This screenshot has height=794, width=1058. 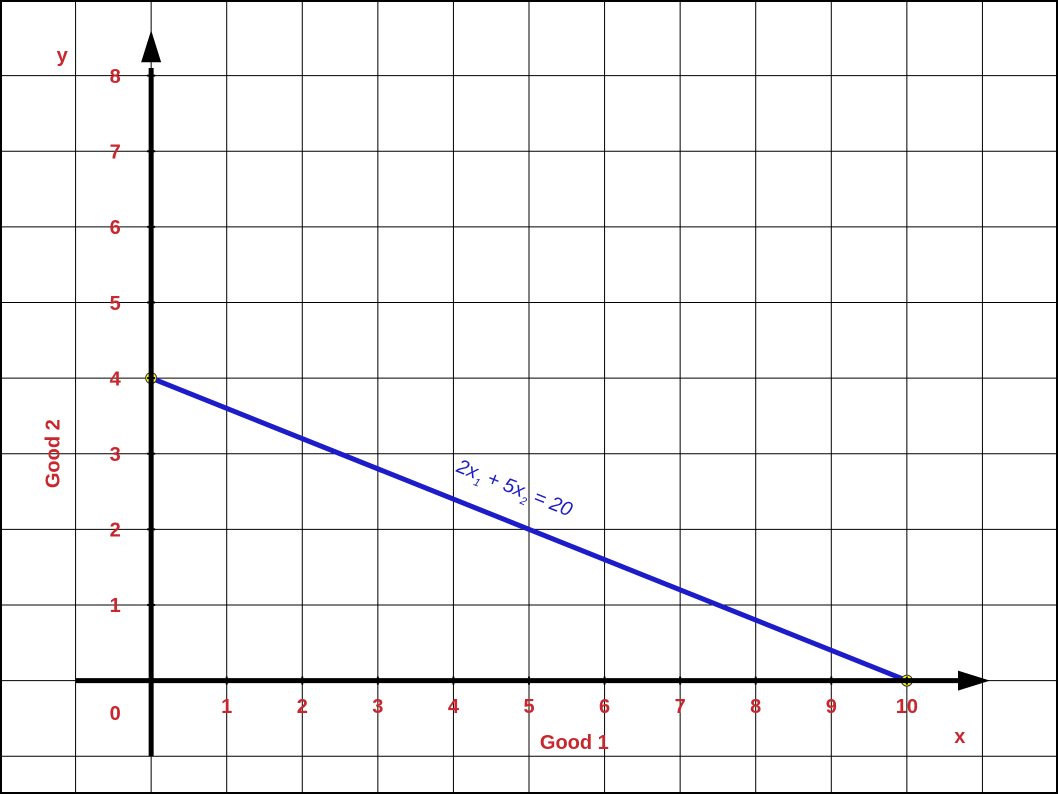 What do you see at coordinates (115, 304) in the screenshot?
I see `y-tick-label: 5` at bounding box center [115, 304].